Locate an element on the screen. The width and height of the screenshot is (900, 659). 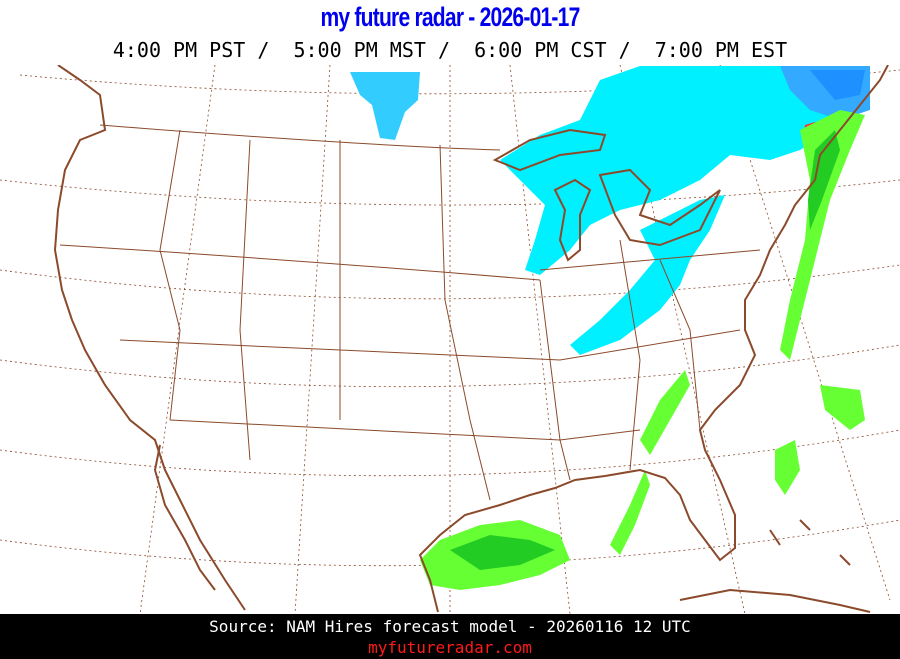
rain-florida-offshore is located at coordinates (630, 512).